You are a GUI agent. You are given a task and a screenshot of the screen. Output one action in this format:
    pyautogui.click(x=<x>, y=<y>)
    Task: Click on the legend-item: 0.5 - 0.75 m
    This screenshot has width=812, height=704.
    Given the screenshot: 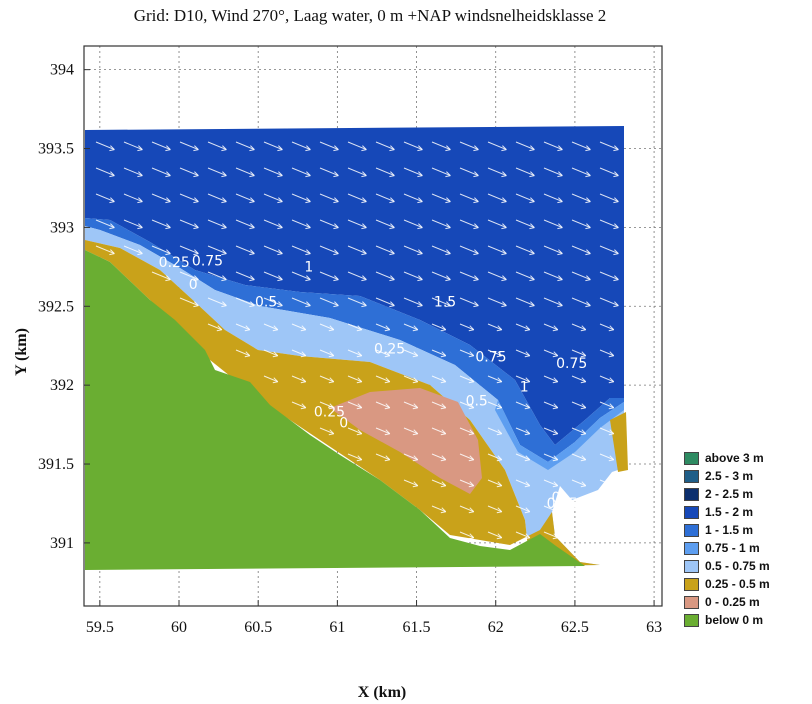 What is the action you would take?
    pyautogui.click(x=747, y=566)
    